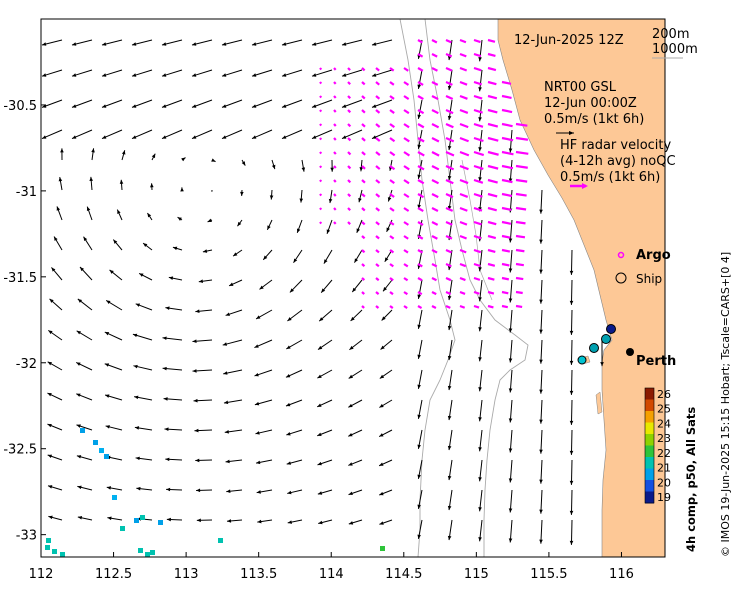 This screenshot has height=592, width=740. What do you see at coordinates (691, 479) in the screenshot?
I see `colorbar-label: 4h comp, p50, All Sats` at bounding box center [691, 479].